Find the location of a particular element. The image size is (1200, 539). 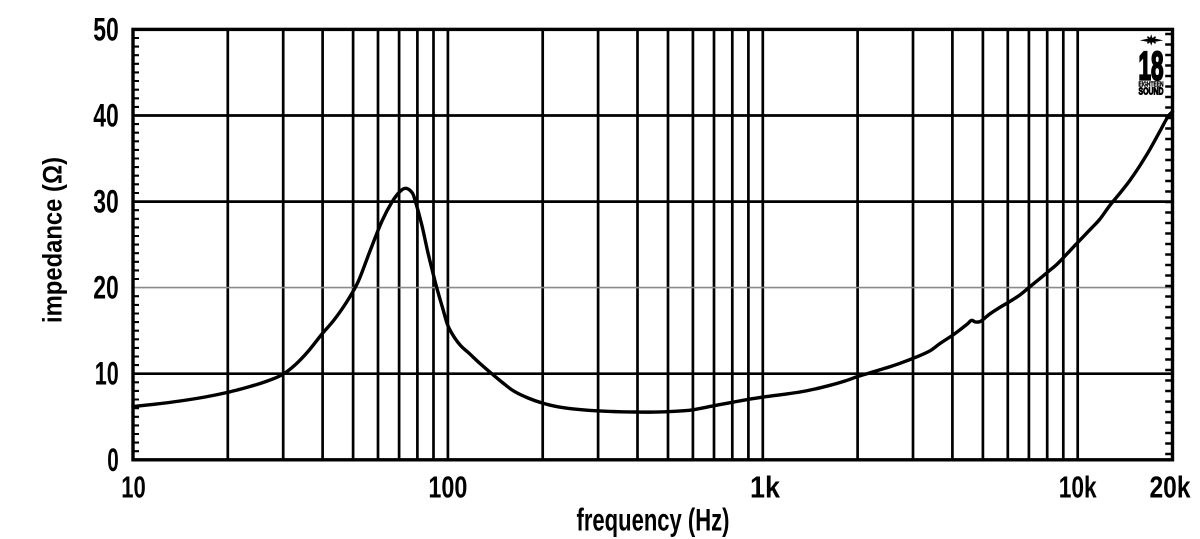

svg-text: 20 is located at coordinates (106, 288).